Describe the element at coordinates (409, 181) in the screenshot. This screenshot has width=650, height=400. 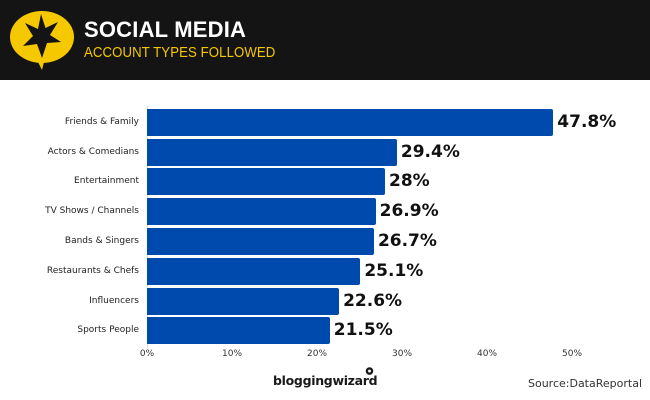
I see `value-label: 28%` at that location.